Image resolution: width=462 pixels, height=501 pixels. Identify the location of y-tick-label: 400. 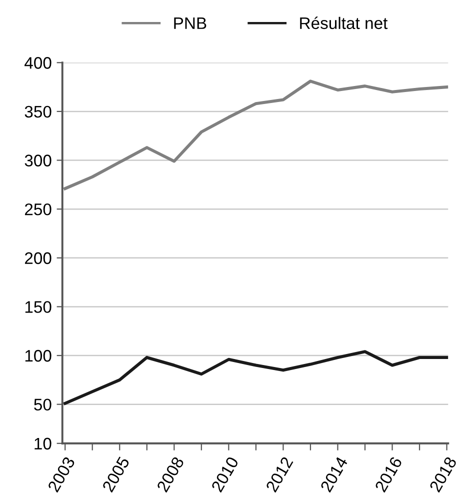
(38, 63).